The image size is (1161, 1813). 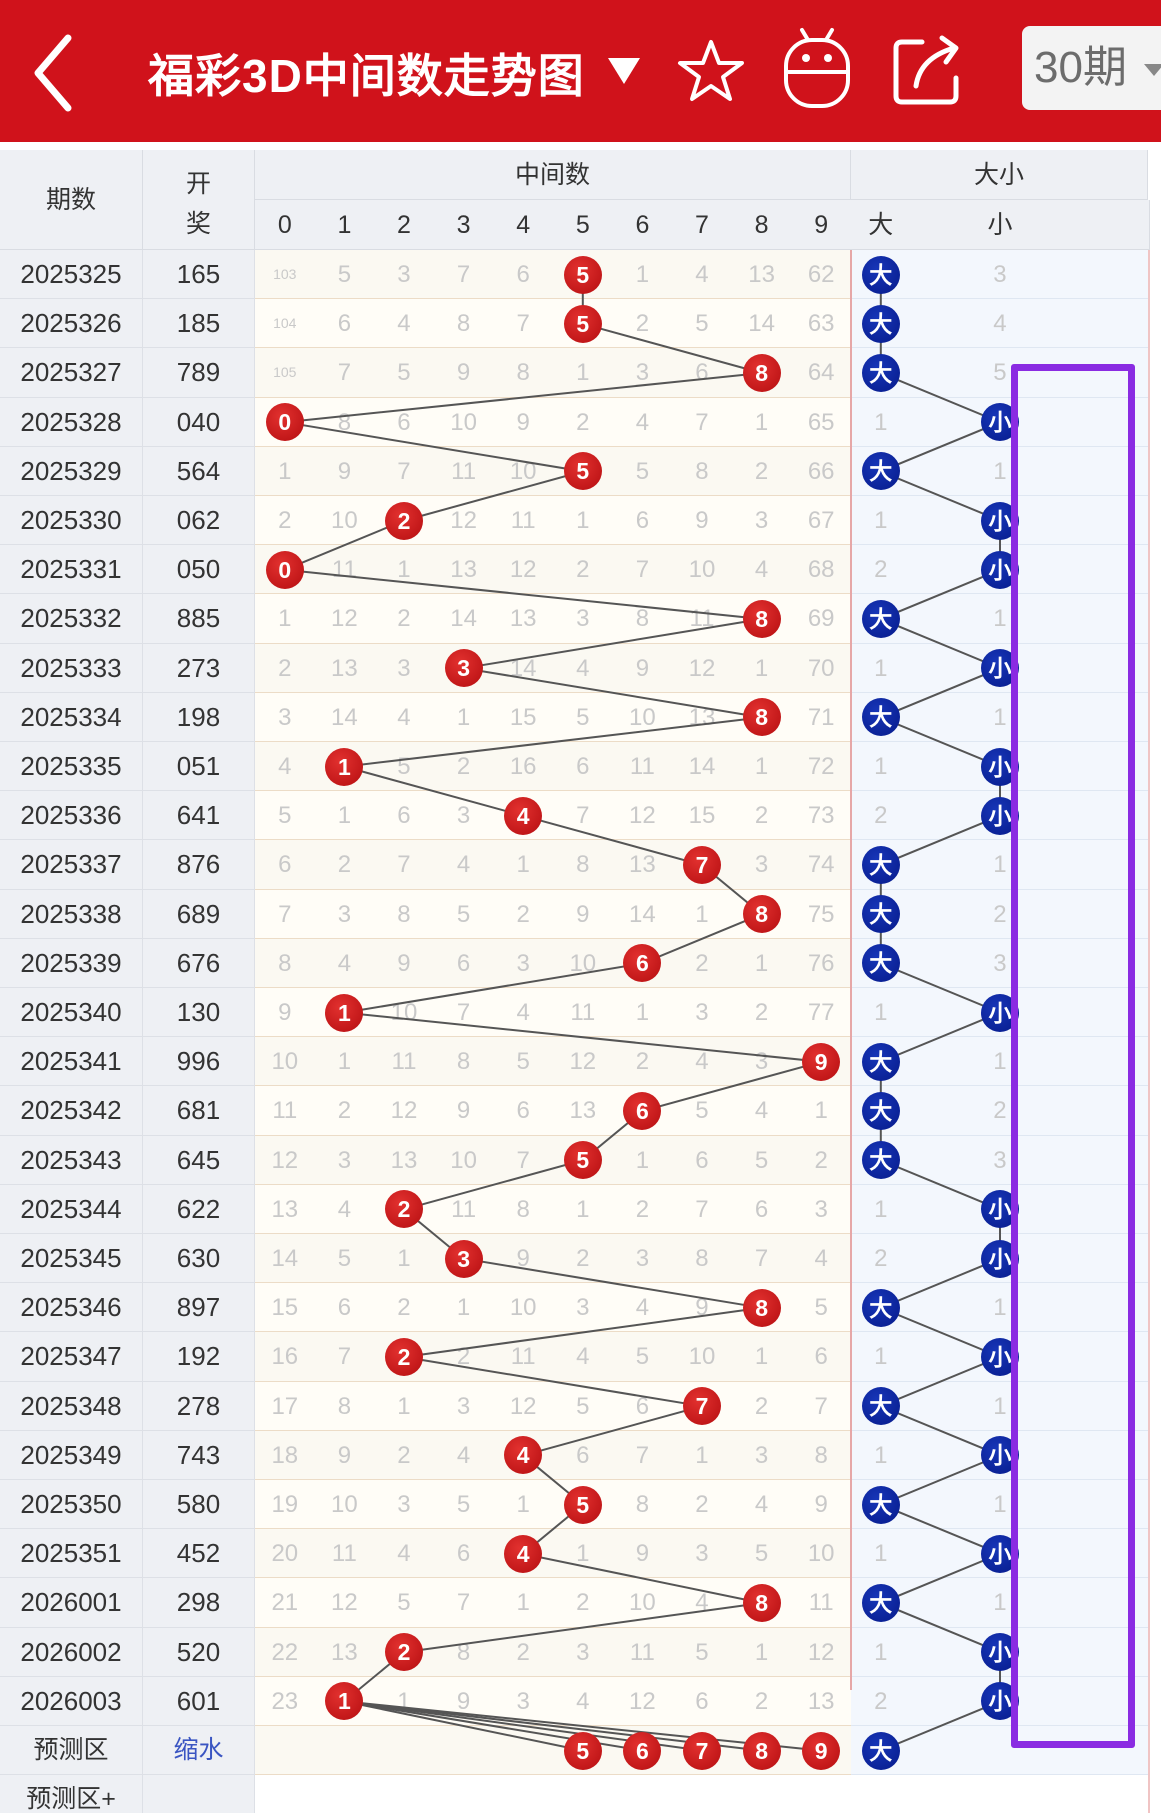 I want to click on period-cell: 2025343, so click(x=71, y=1160).